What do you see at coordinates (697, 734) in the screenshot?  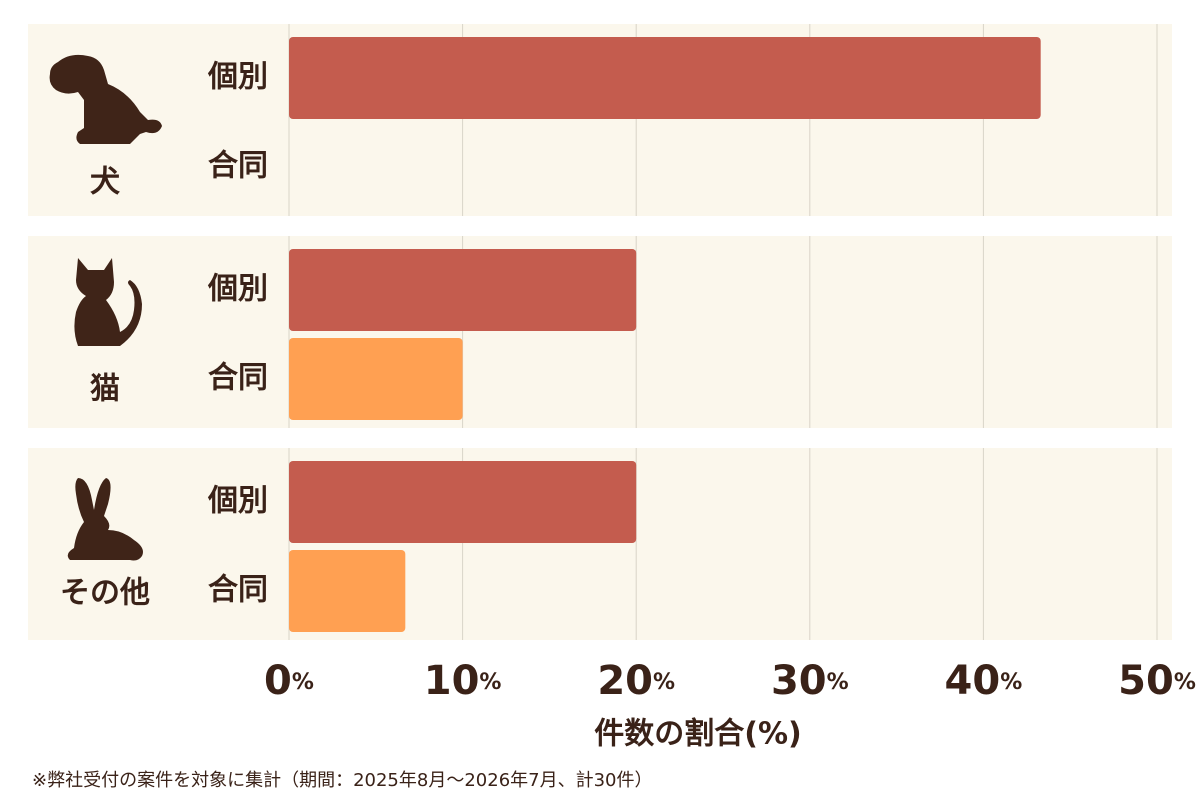 I see `x-axis-title: 件数の割合(%)` at bounding box center [697, 734].